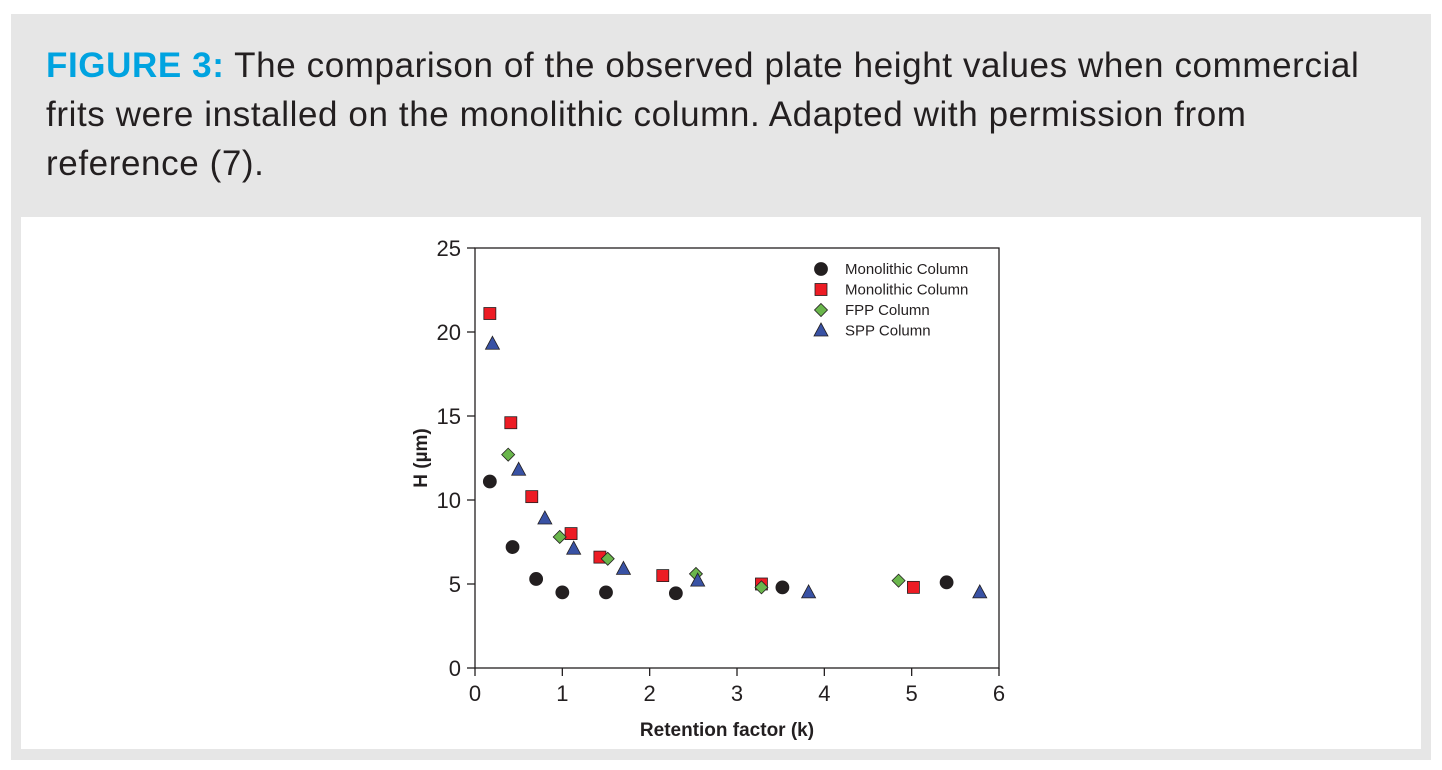  I want to click on y-tick-label: 25, so click(449, 248).